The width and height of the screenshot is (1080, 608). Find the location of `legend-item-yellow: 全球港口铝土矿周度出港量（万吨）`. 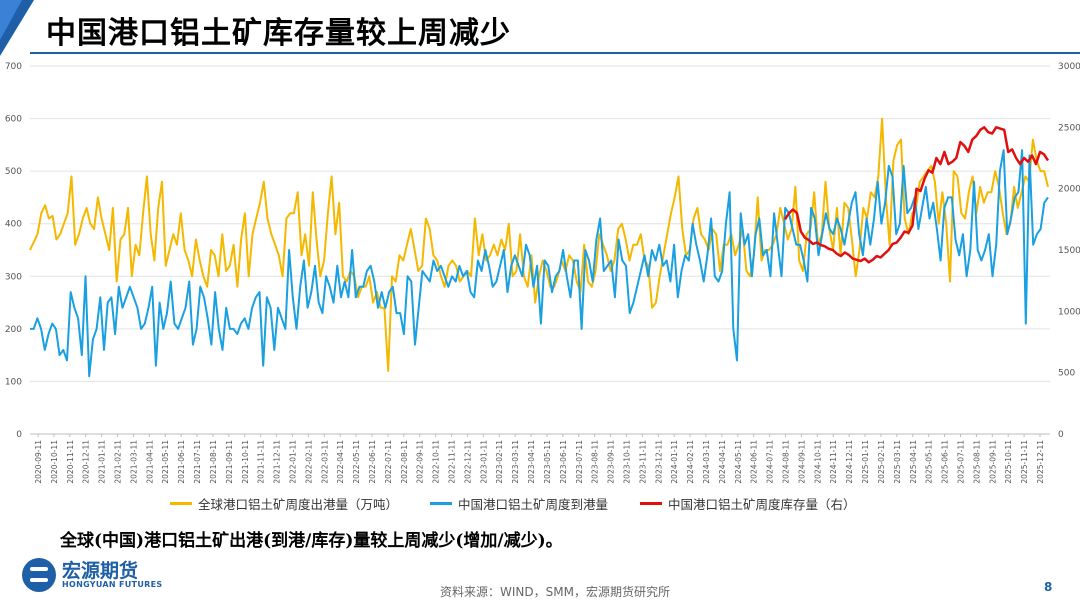

legend-item-yellow: 全球港口铝土矿周度出港量（万吨） is located at coordinates (284, 503).